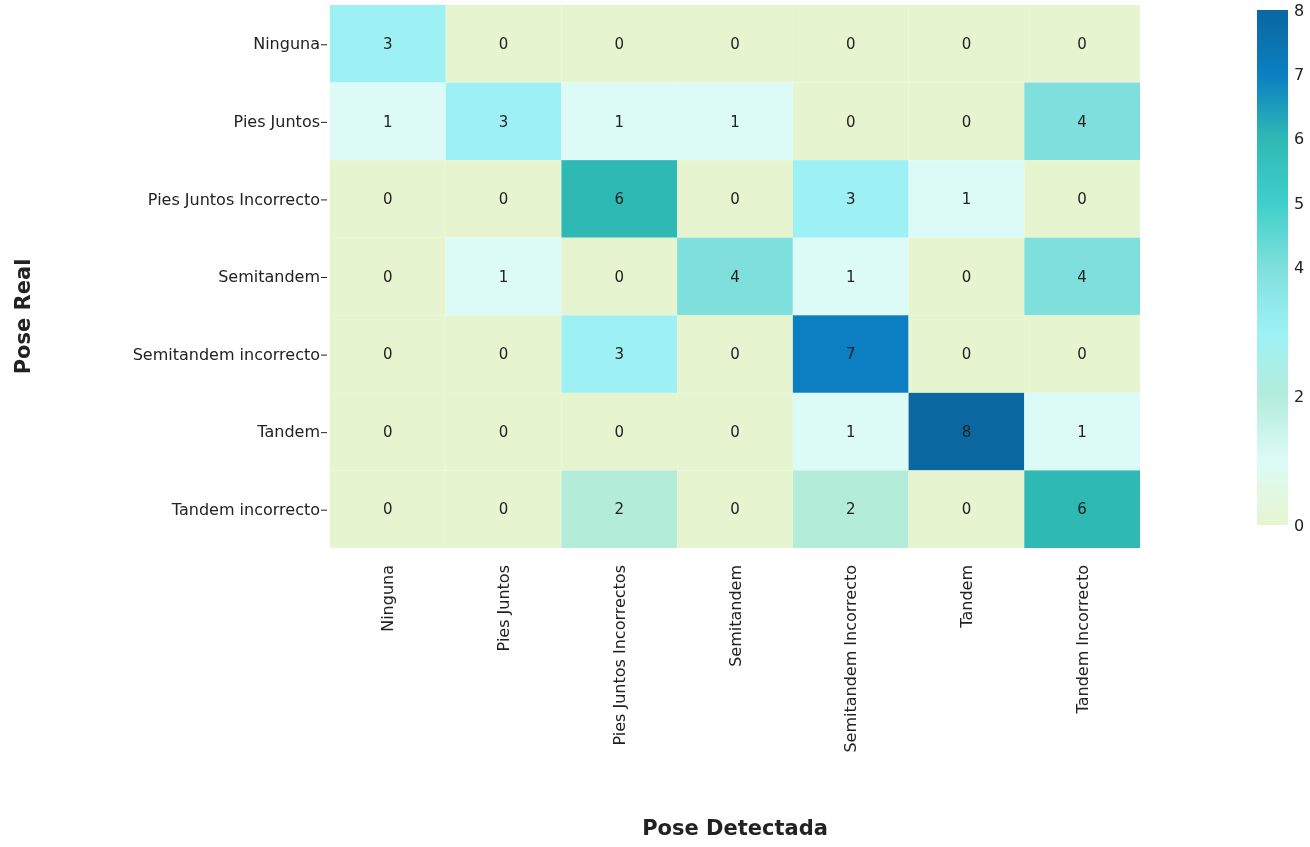  What do you see at coordinates (245, 509) in the screenshot?
I see `y-tick-label: Tandem incorrecto` at bounding box center [245, 509].